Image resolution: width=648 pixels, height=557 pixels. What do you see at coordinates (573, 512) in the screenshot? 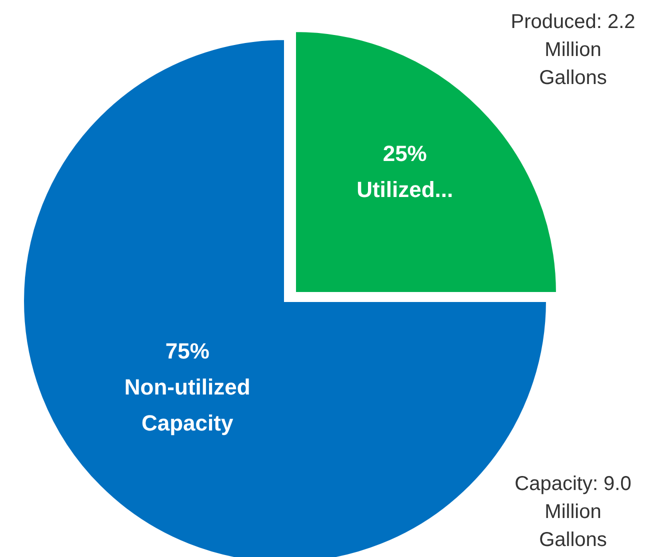
I see `text: Capacity: 9.0 Million Gallons` at bounding box center [573, 512].